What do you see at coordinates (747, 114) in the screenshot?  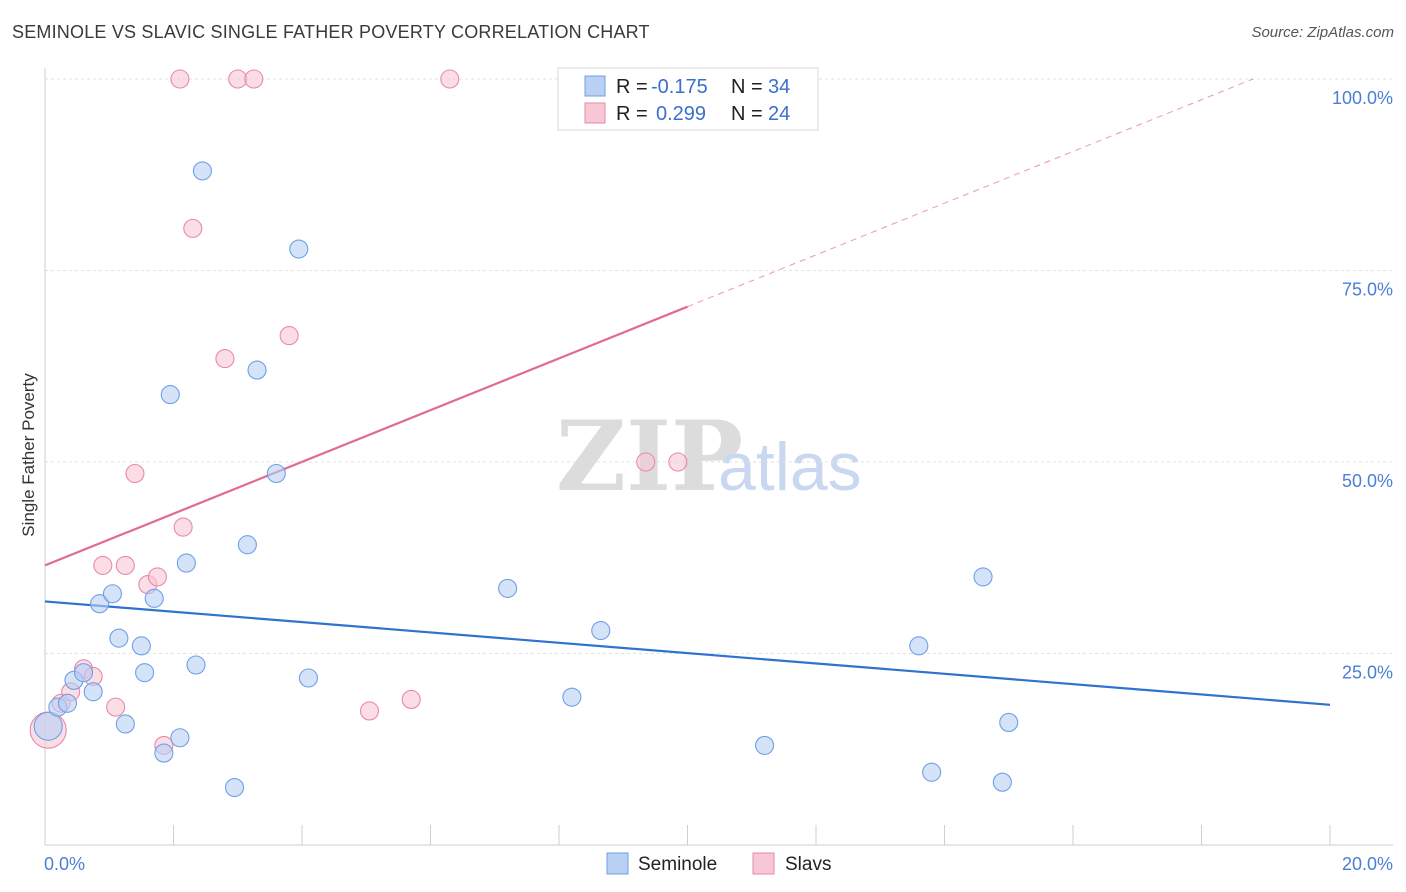 I see `legend-n-label-slavs: N =` at bounding box center [747, 114].